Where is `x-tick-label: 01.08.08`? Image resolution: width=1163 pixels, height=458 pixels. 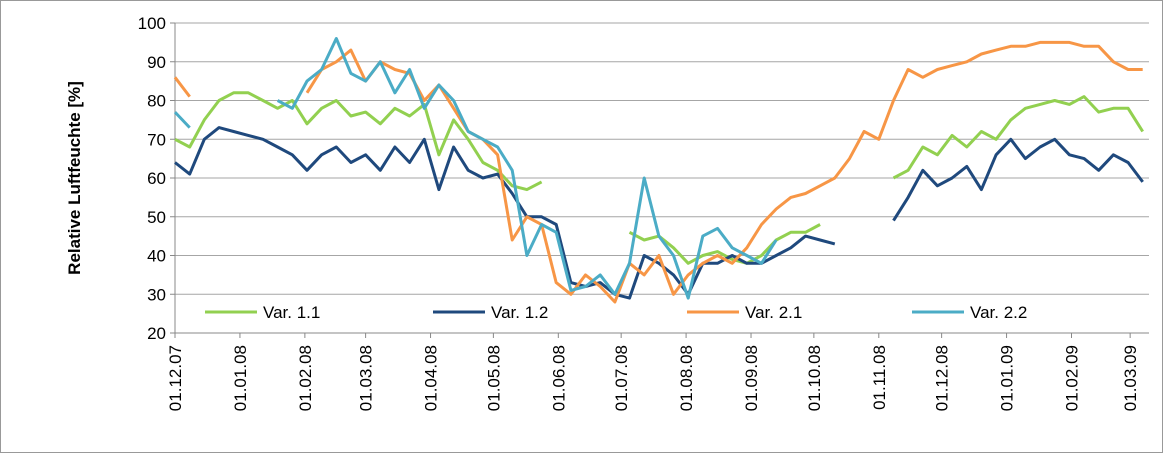 x-tick-label: 01.08.08 is located at coordinates (686, 378).